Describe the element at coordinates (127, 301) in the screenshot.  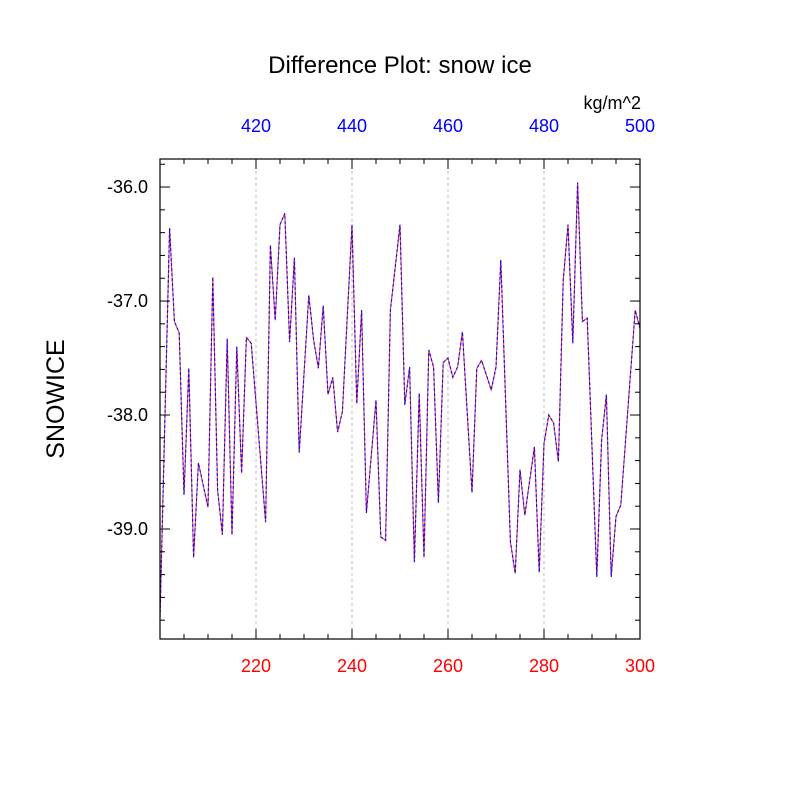
I see `y-tick-label: -37.0` at that location.